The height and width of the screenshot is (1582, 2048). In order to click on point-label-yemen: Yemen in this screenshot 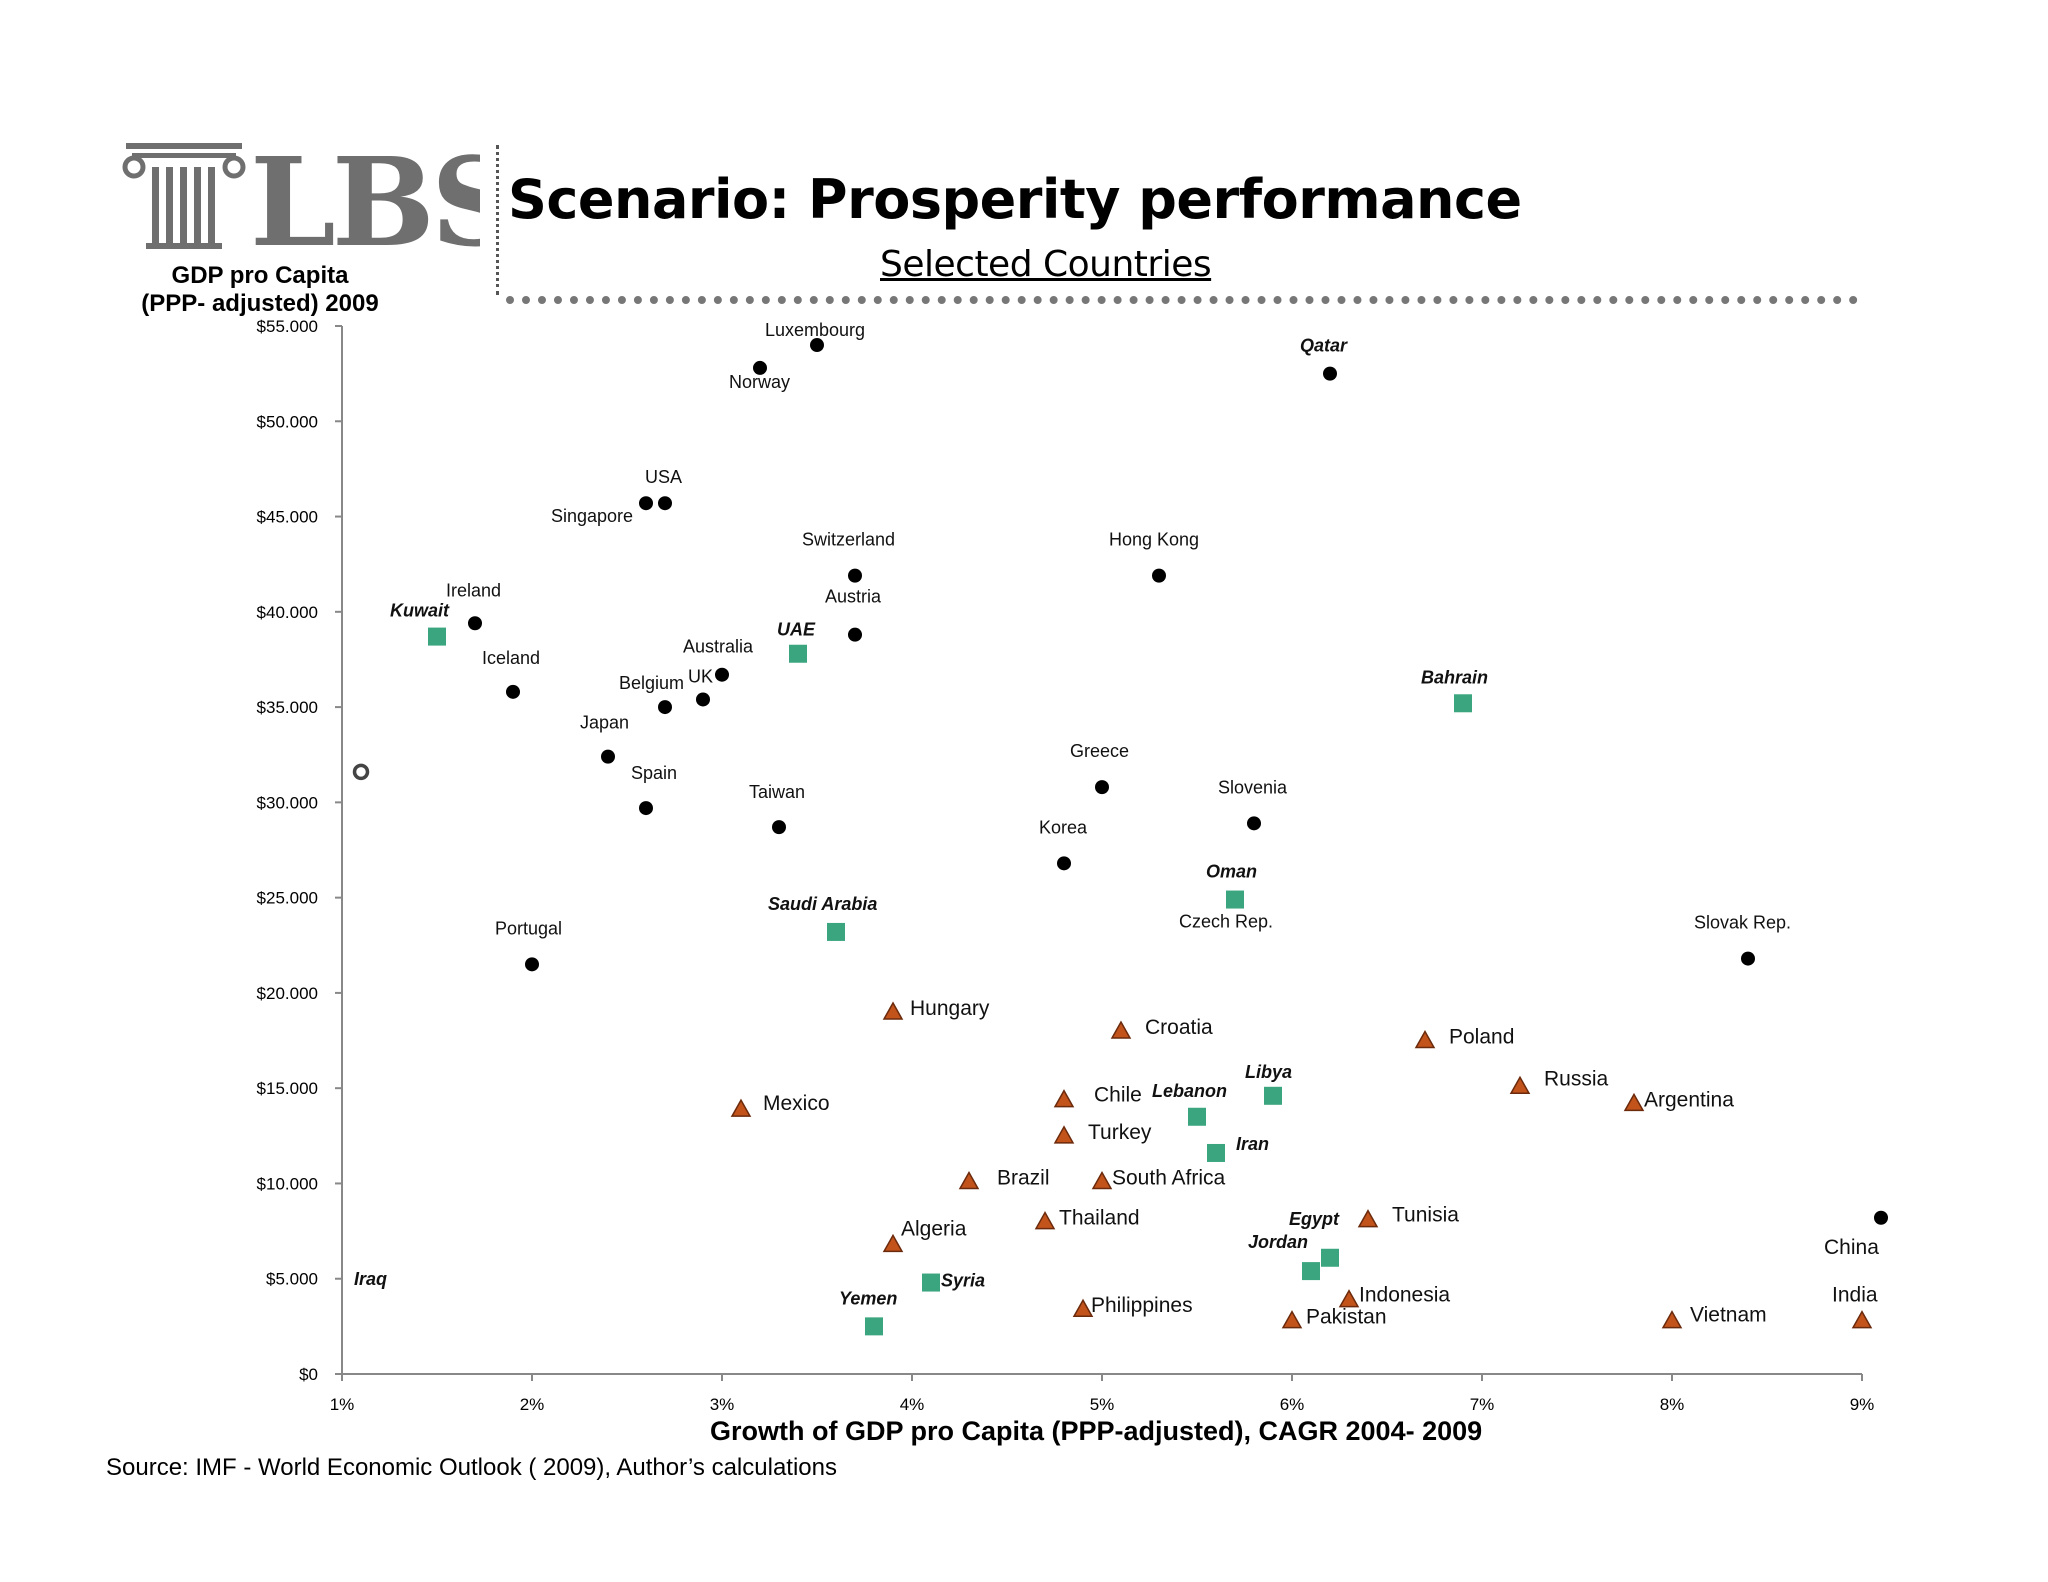, I will do `click(868, 1298)`.